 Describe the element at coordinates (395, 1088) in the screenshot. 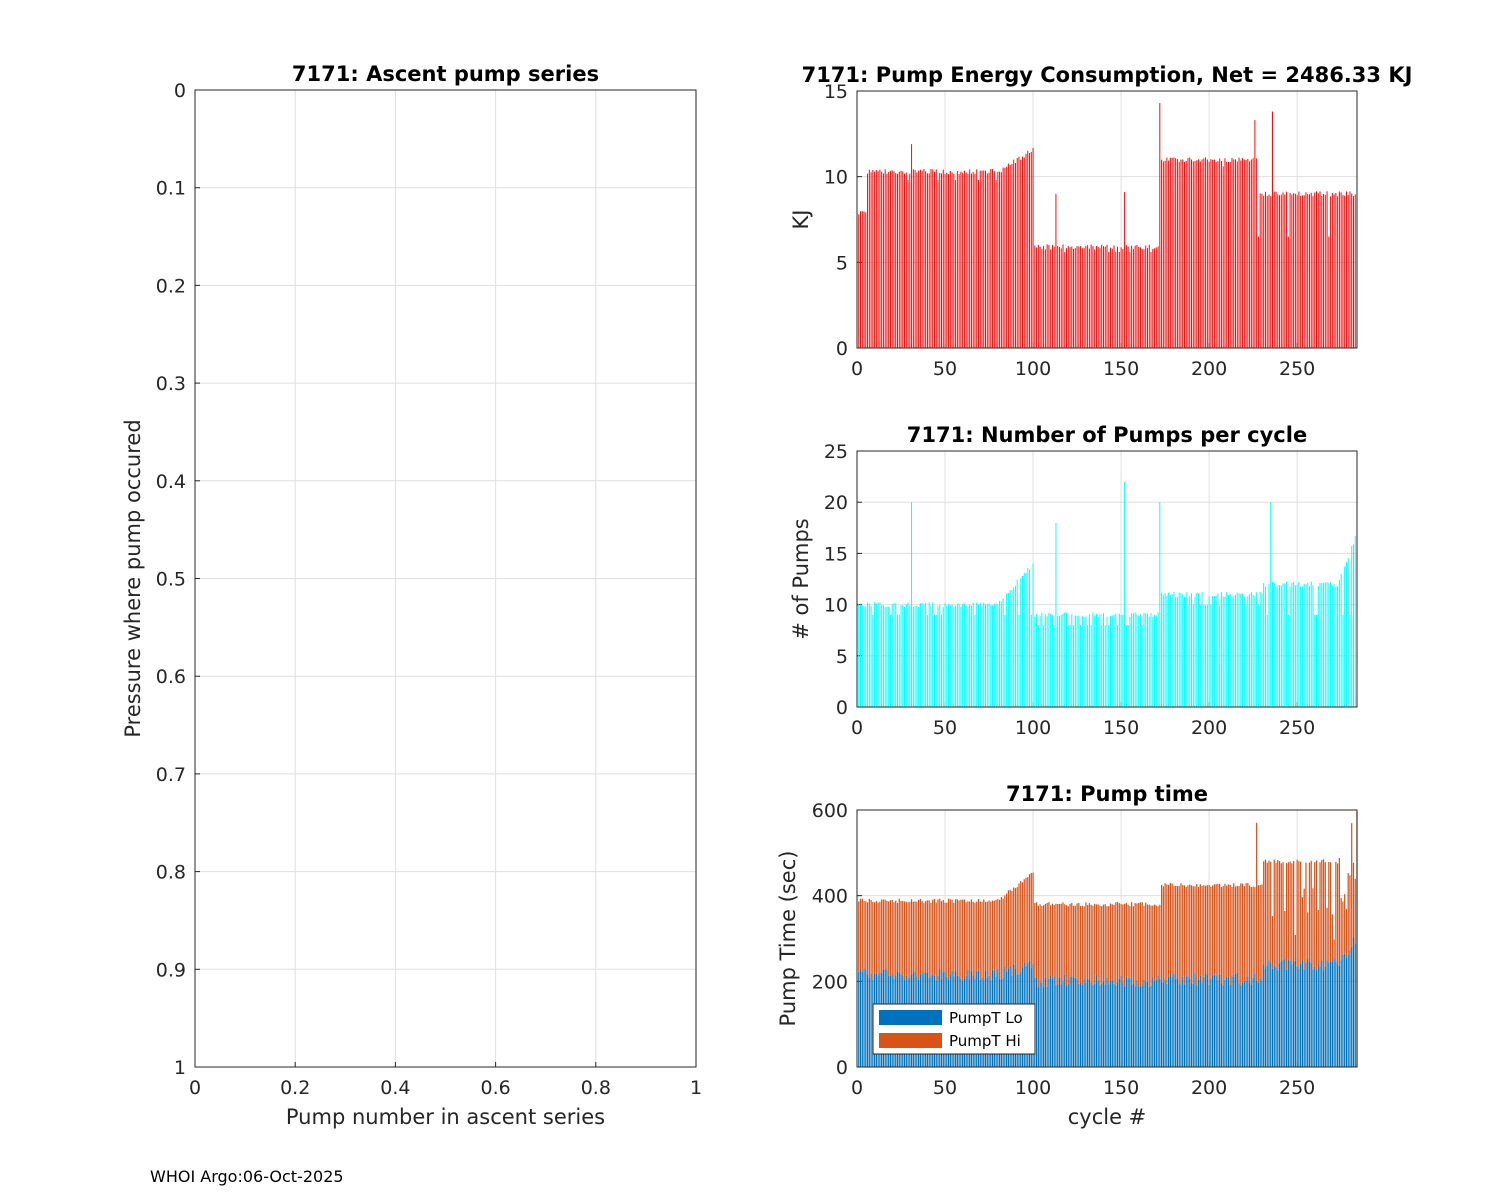

I see `x-tick-label: 0.4` at that location.